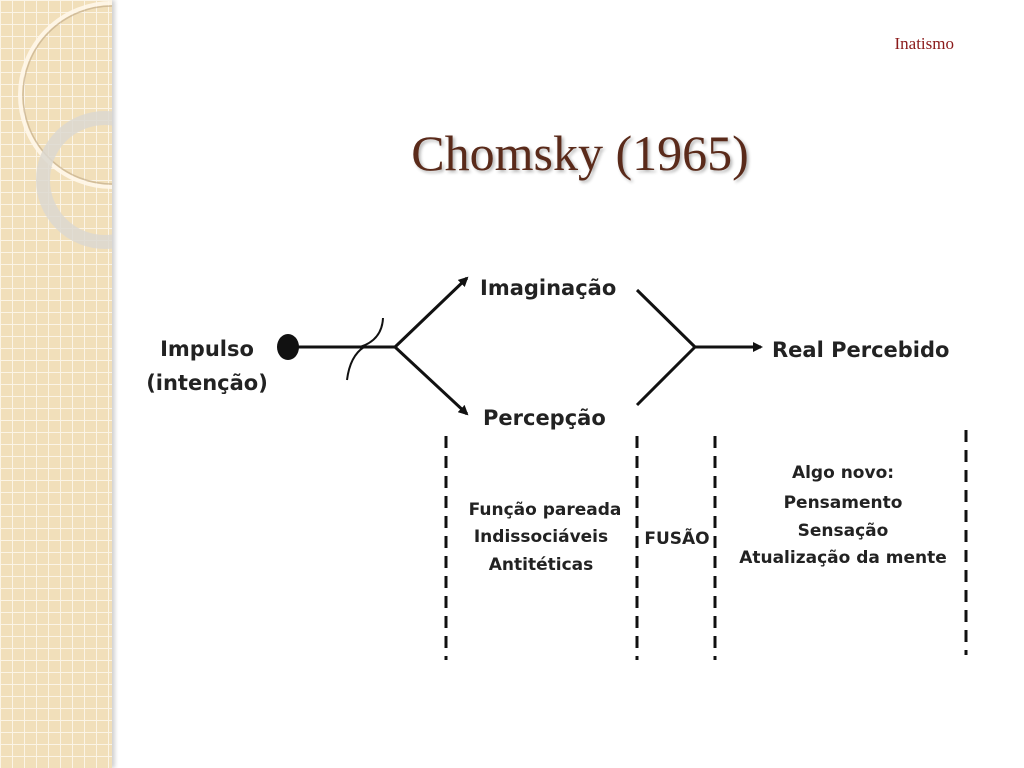  What do you see at coordinates (431, 380) in the screenshot?
I see `arrow-to-perception` at bounding box center [431, 380].